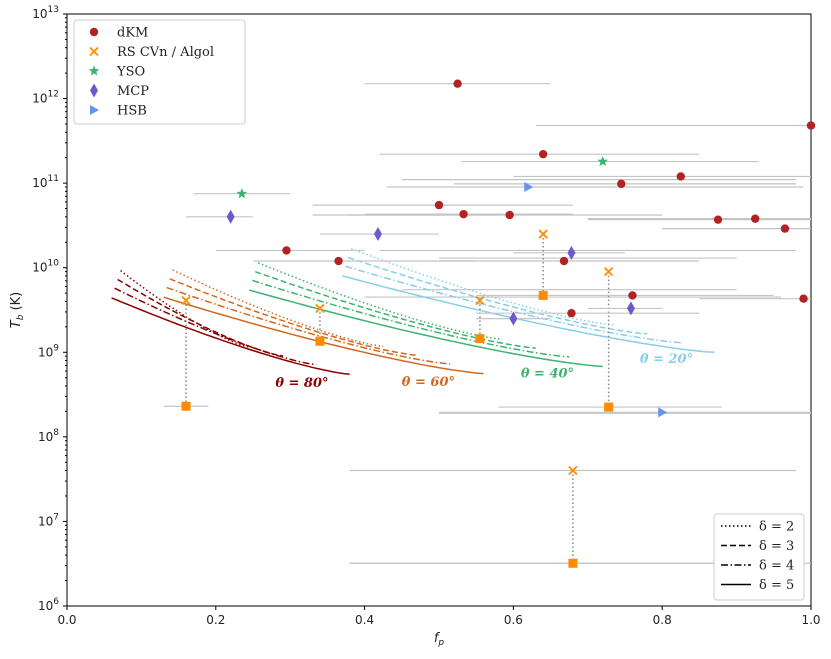 The height and width of the screenshot is (659, 831). What do you see at coordinates (94, 110) in the screenshot?
I see `legend-marker-triangle-right` at bounding box center [94, 110].